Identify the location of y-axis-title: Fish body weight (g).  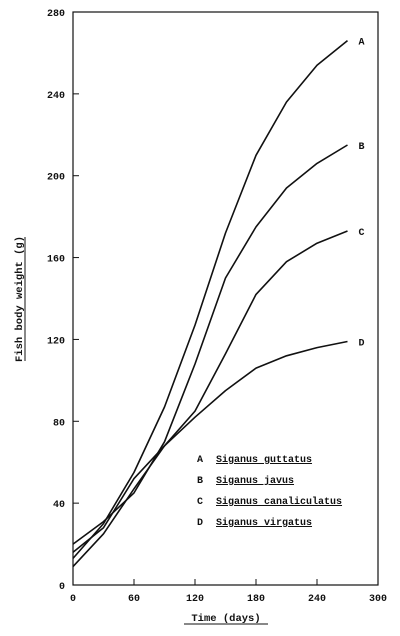
(20, 299).